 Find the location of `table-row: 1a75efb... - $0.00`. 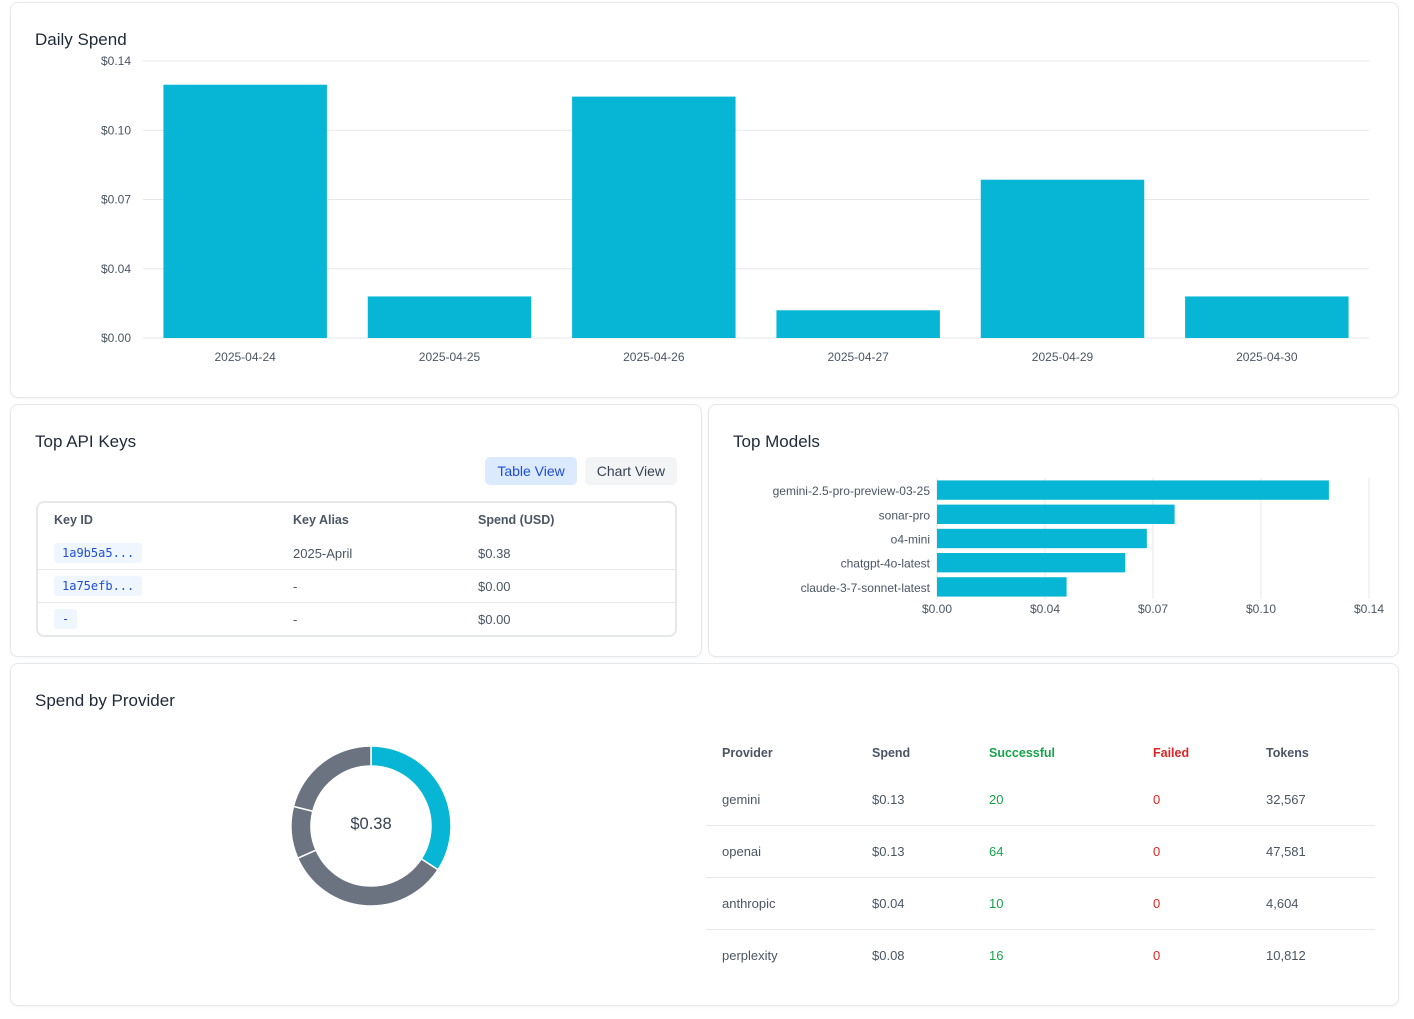

table-row: 1a75efb... - $0.00 is located at coordinates (356, 586).